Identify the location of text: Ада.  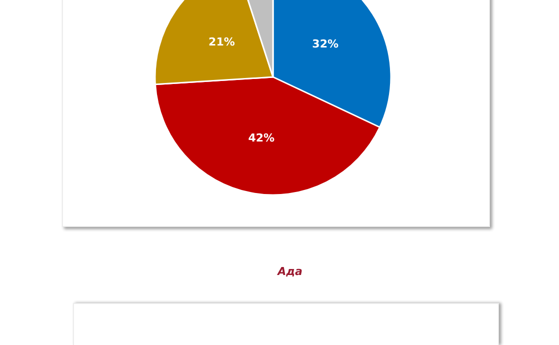
(289, 271).